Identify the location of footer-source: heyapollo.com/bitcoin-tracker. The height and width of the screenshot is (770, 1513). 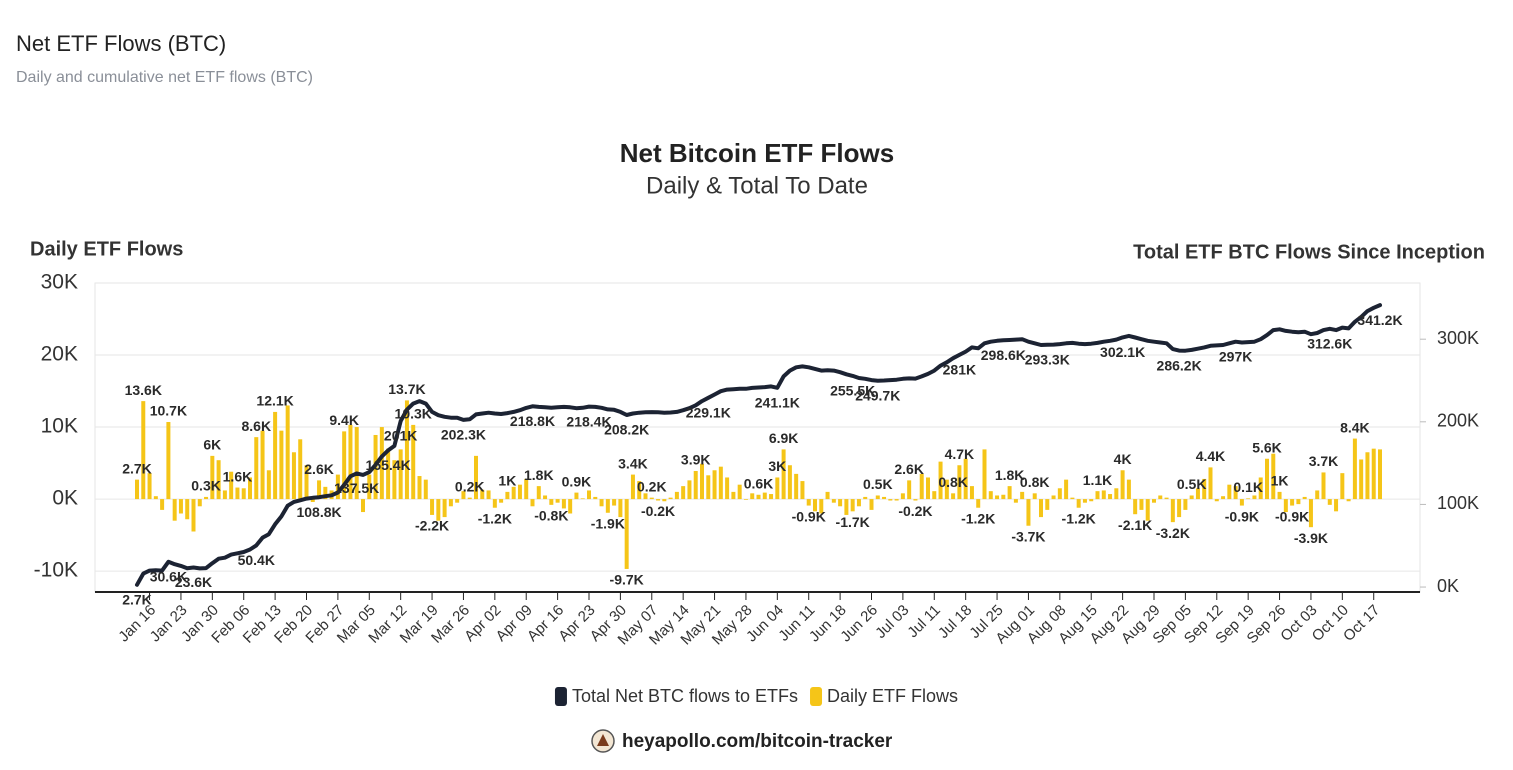
(757, 741).